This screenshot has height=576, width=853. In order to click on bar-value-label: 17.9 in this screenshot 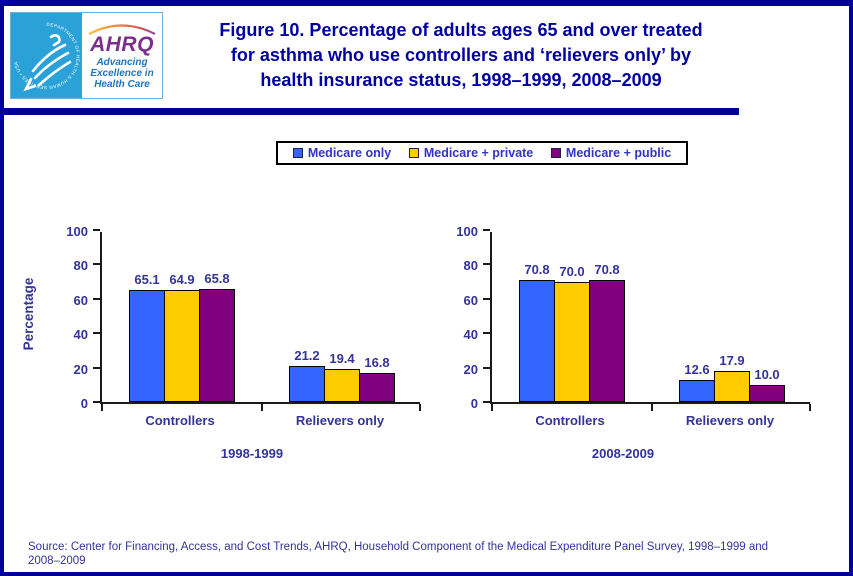, I will do `click(732, 361)`.